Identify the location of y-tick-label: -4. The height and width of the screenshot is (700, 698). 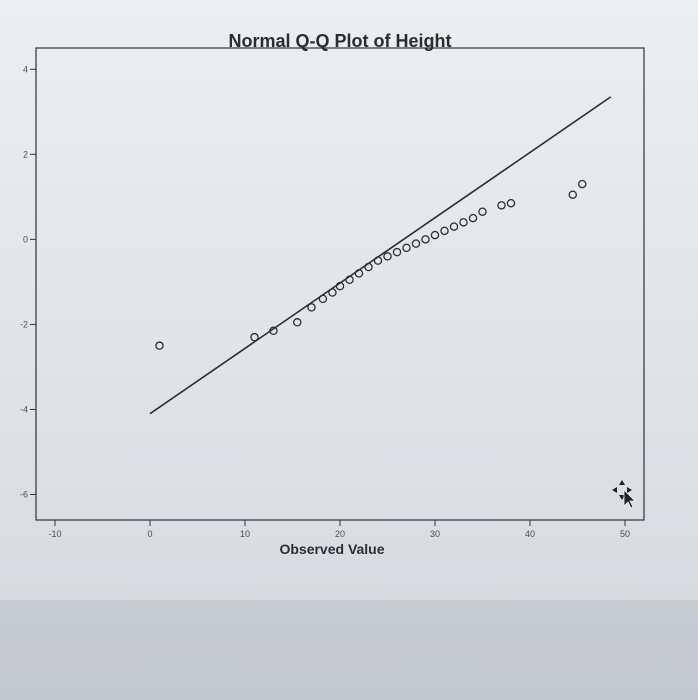
(24, 409).